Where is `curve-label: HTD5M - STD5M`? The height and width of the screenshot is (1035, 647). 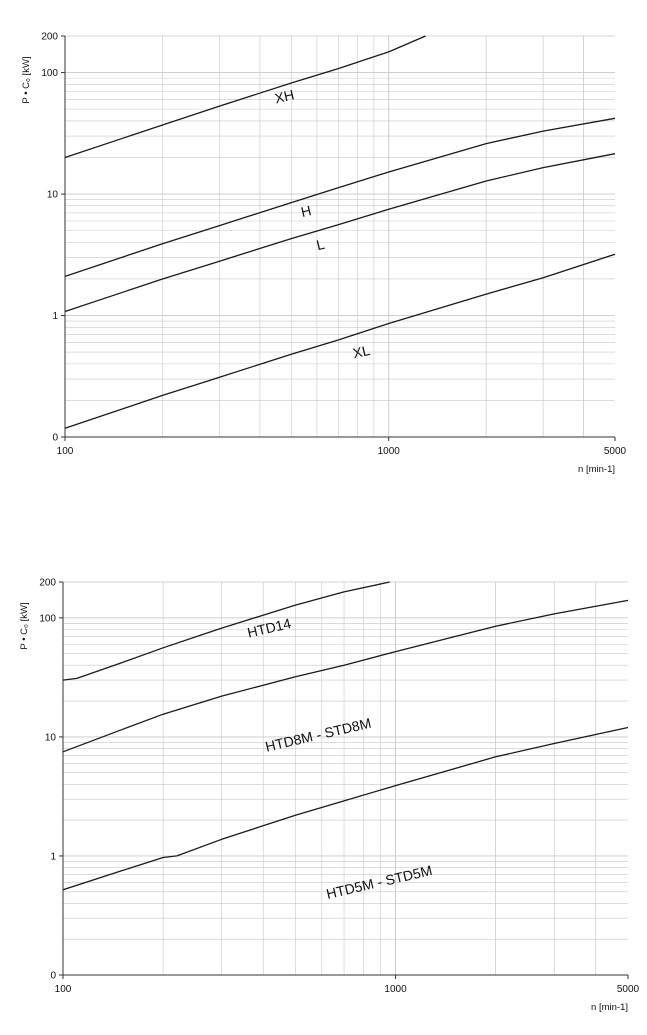 curve-label: HTD5M - STD5M is located at coordinates (379, 882).